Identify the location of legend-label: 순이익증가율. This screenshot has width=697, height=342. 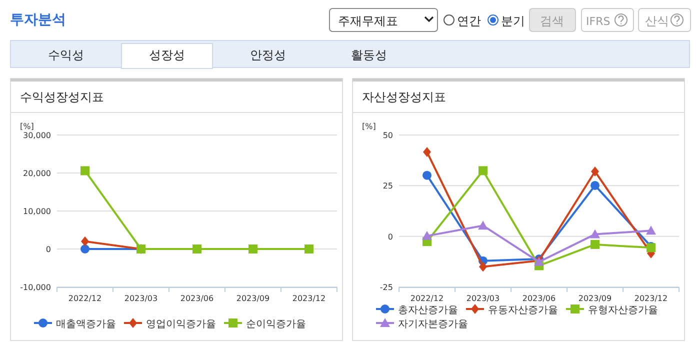
(276, 324).